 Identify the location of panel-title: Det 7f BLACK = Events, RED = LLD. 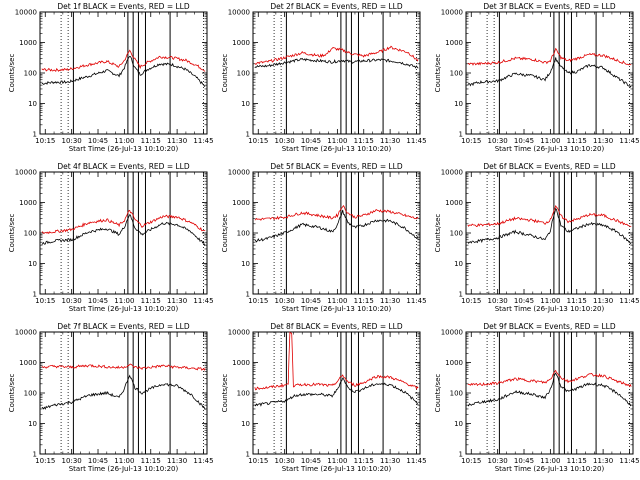
(123, 326).